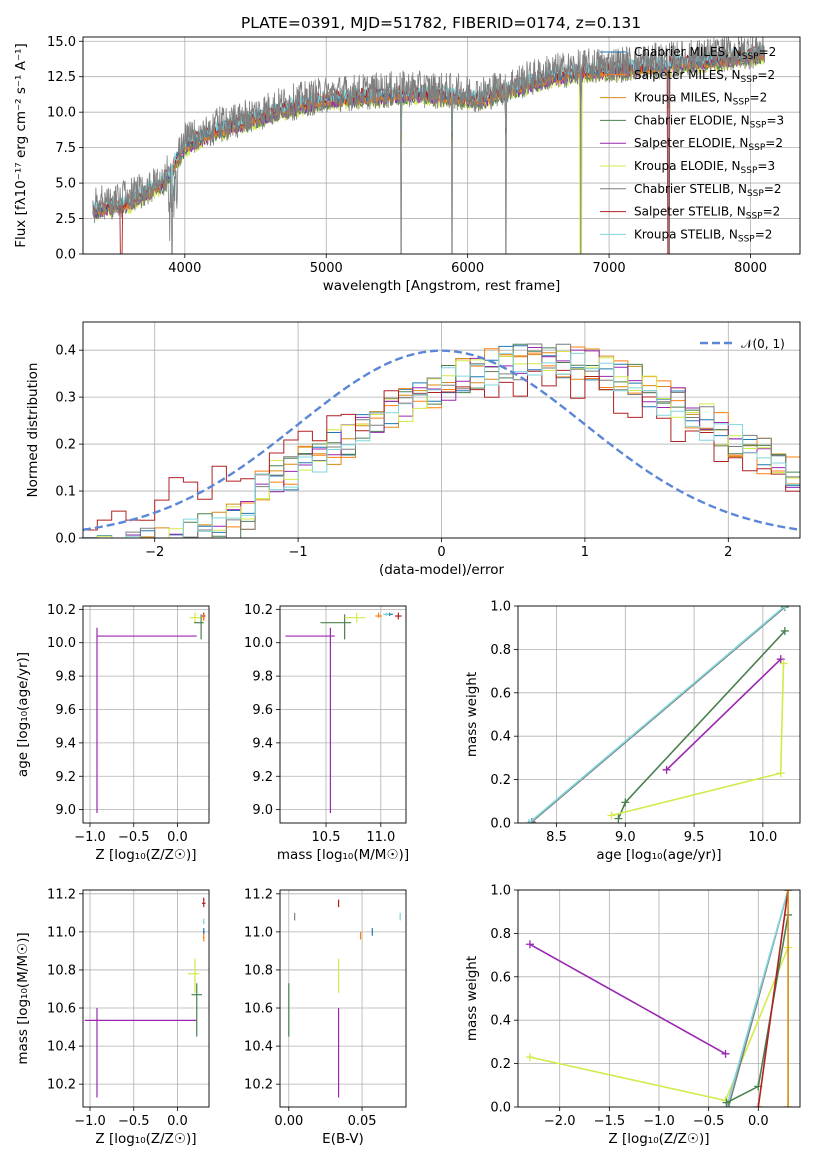 This screenshot has height=1170, width=819. Describe the element at coordinates (556, 837) in the screenshot. I see `x-tick-label: 8.5` at that location.